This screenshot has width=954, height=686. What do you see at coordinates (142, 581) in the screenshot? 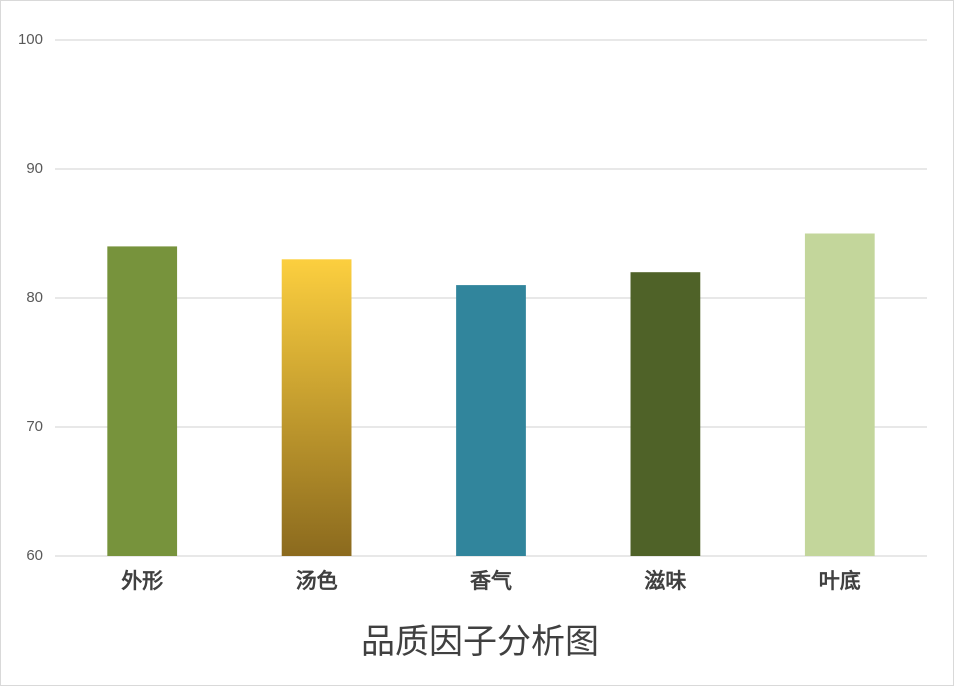
I see `x-tick-label: 外形` at bounding box center [142, 581].